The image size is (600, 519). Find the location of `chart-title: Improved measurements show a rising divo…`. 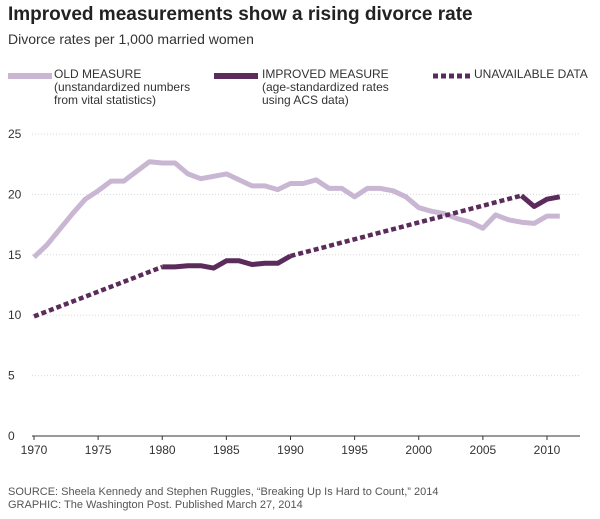

chart-title: Improved measurements show a rising divo… is located at coordinates (240, 14).